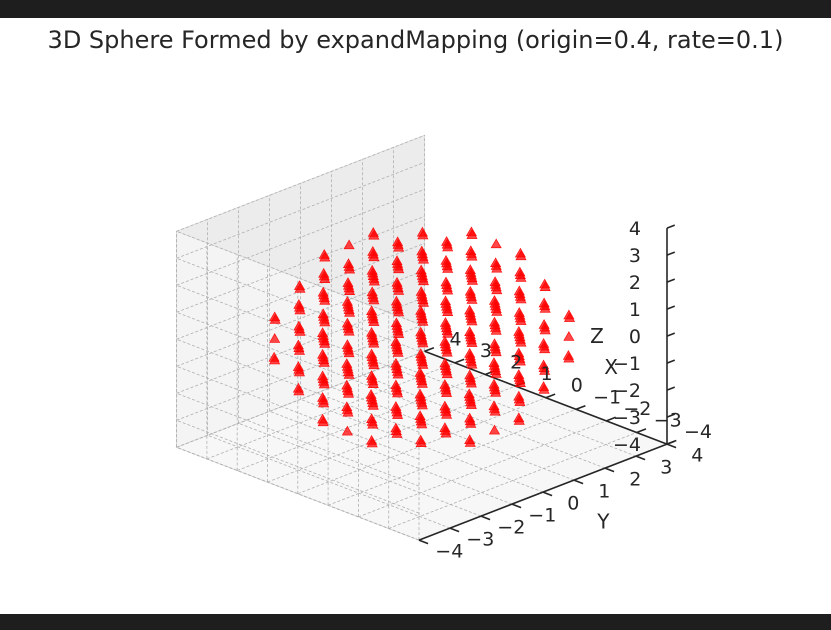 The height and width of the screenshot is (630, 831). I want to click on x-tick-label: 1, so click(546, 374).